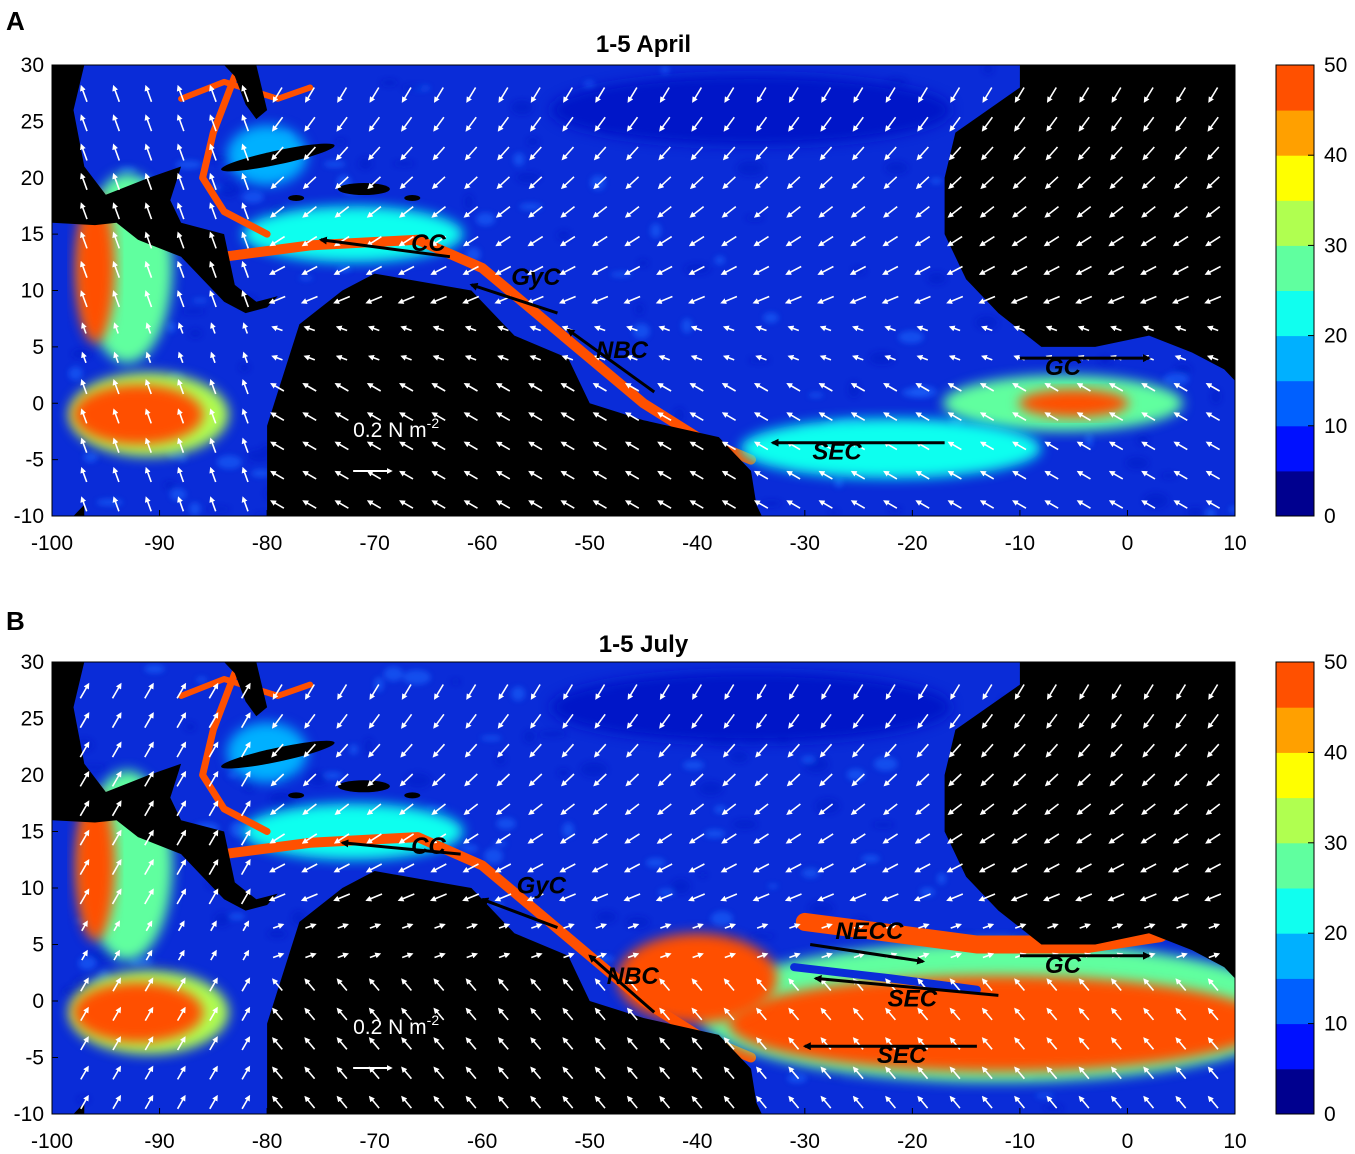 This screenshot has width=1355, height=1154. I want to click on x-tick-label: -100, so click(52, 1141).